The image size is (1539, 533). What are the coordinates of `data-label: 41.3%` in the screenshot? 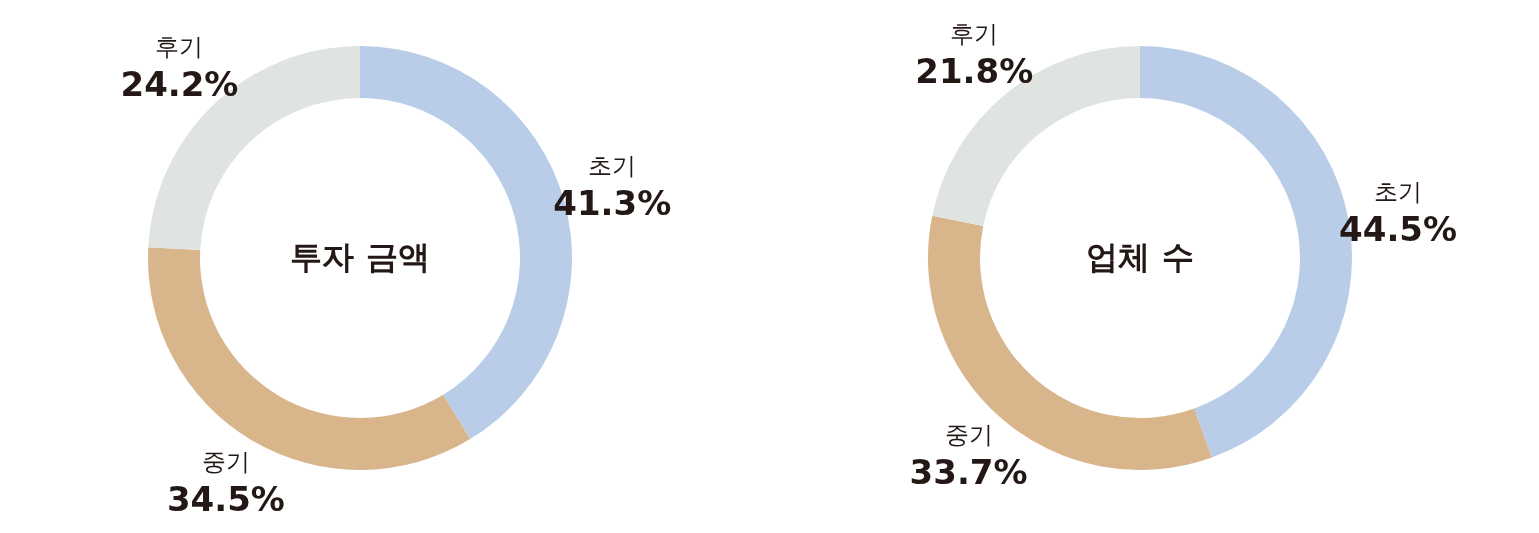 It's located at (612, 203).